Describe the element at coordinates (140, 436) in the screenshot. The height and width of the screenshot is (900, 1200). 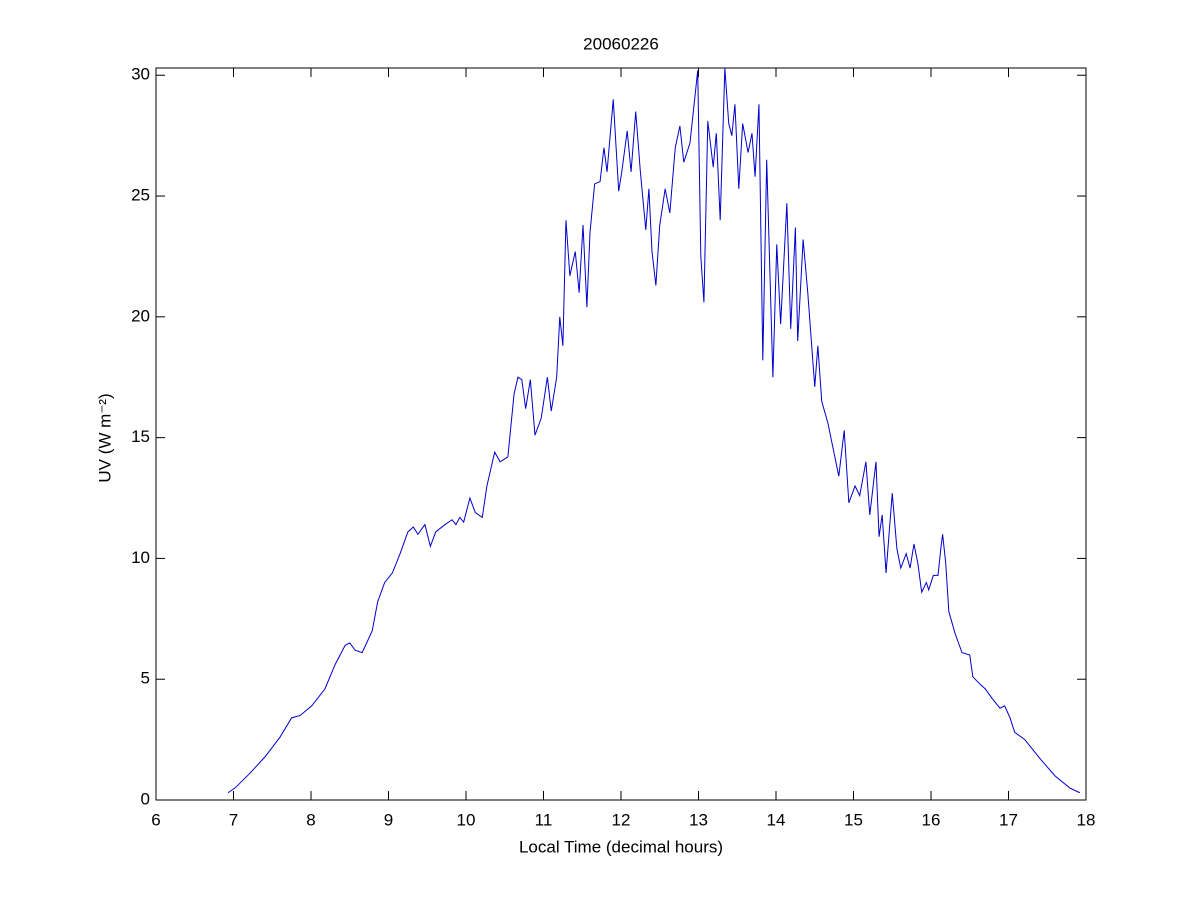
I see `y-tick-label: 15` at that location.